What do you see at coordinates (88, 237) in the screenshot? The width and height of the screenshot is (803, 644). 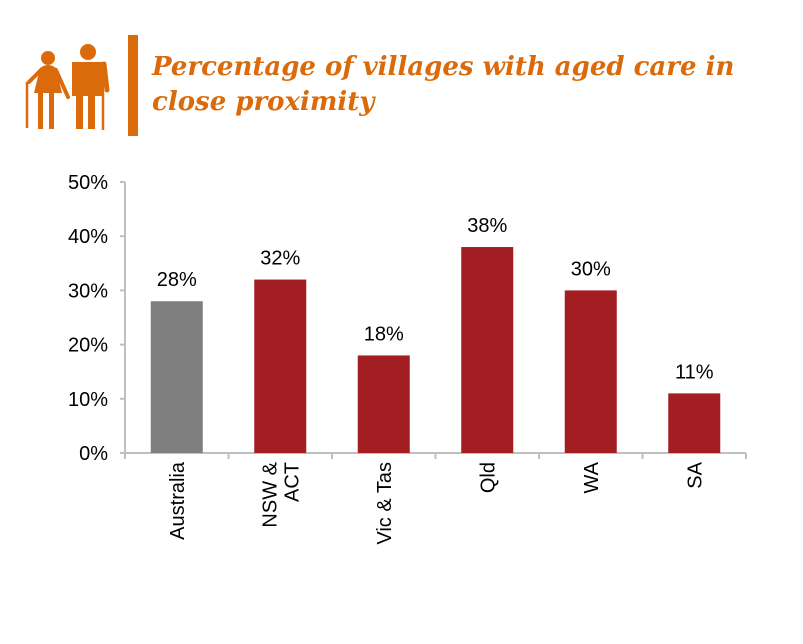 I see `y-tick-label: 40%` at bounding box center [88, 237].